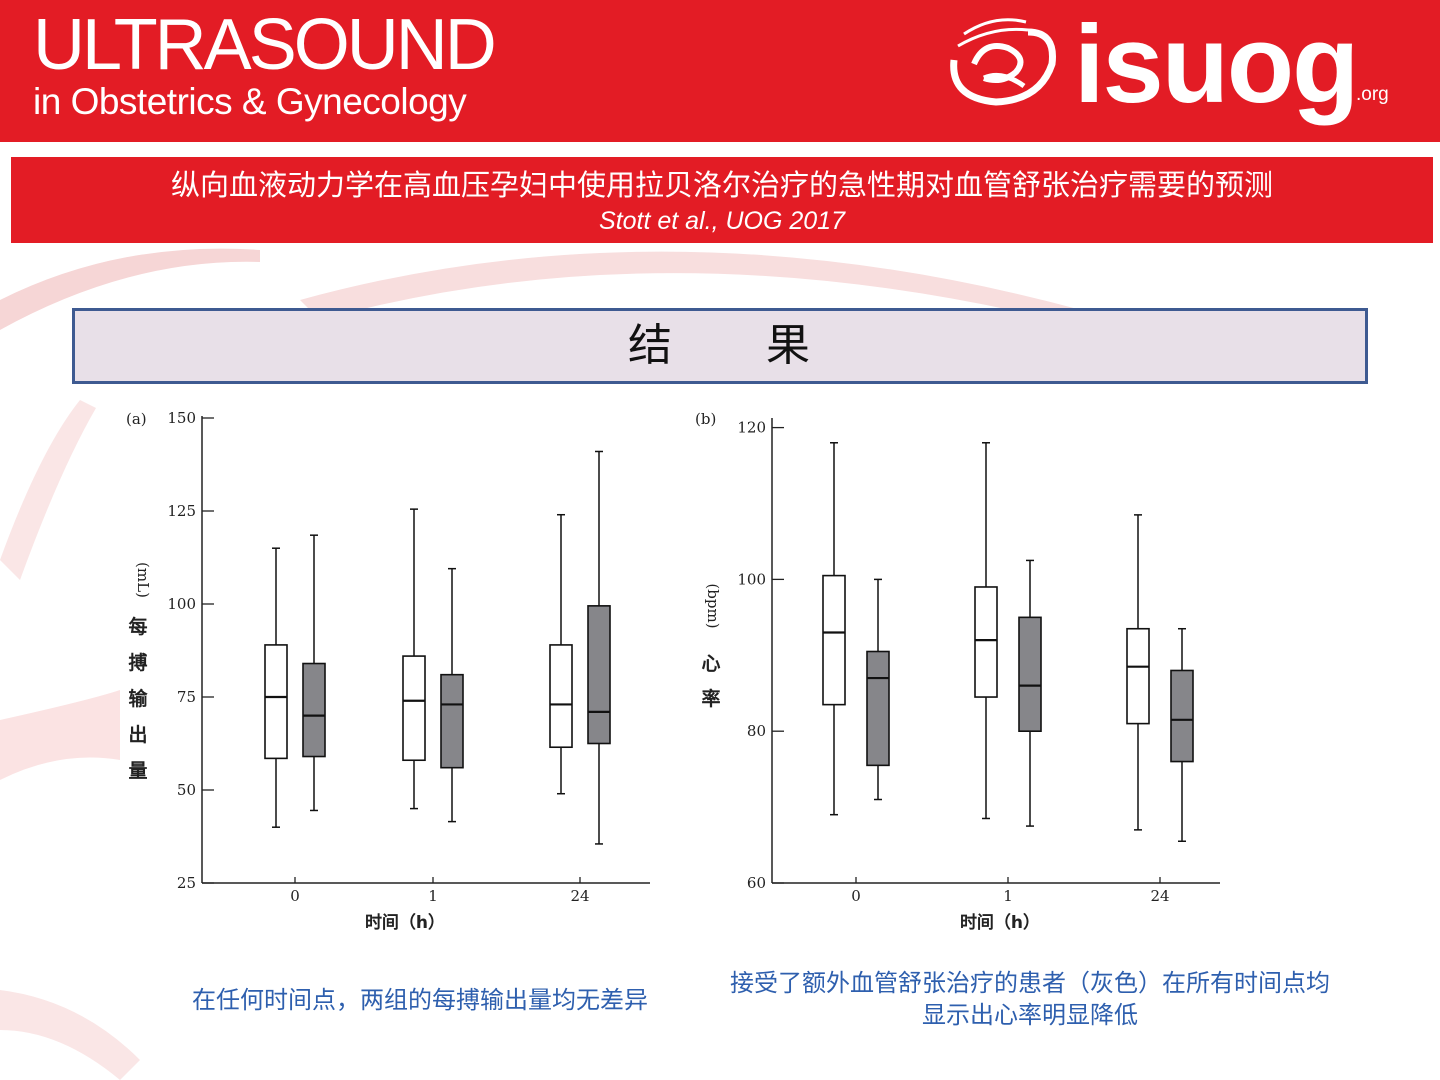  What do you see at coordinates (138, 698) in the screenshot?
I see `y-axis-title-char: 输` at bounding box center [138, 698].